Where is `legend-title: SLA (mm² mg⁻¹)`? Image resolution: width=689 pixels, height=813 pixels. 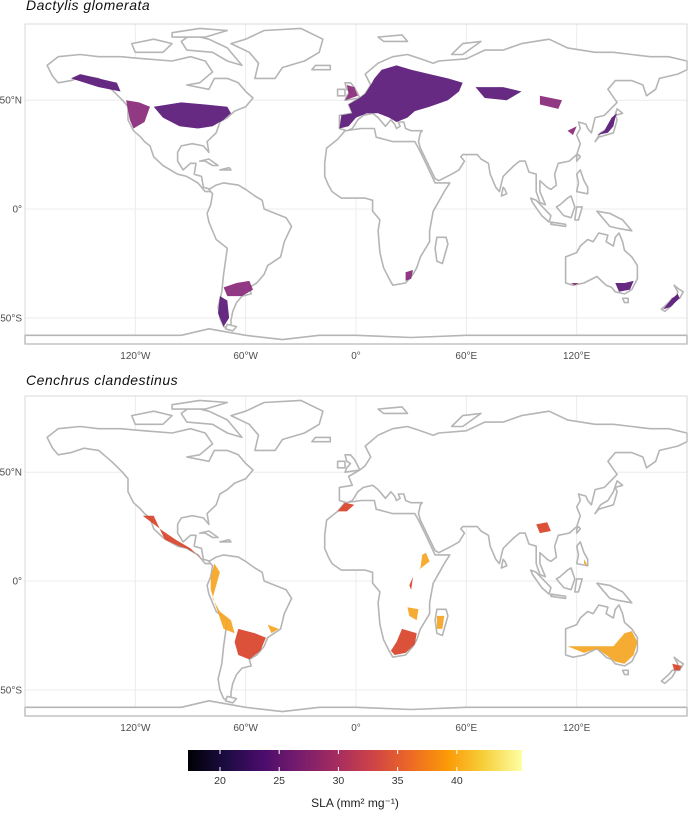
legend-title: SLA (mm² mg⁻¹) is located at coordinates (355, 803).